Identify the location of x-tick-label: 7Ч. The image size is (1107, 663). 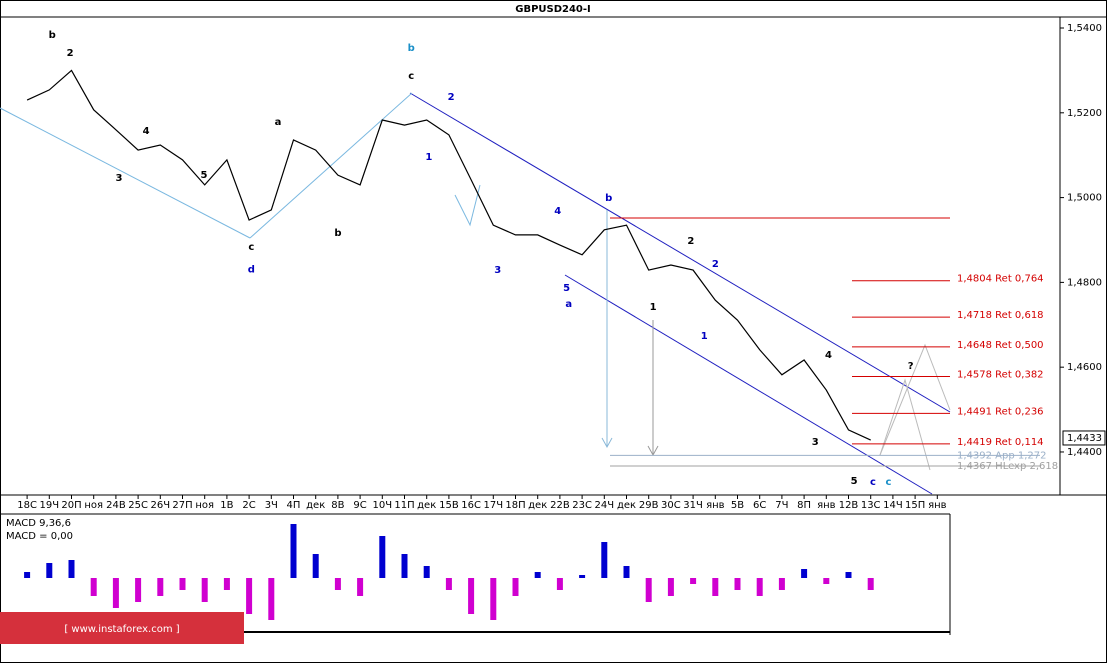
(781, 505).